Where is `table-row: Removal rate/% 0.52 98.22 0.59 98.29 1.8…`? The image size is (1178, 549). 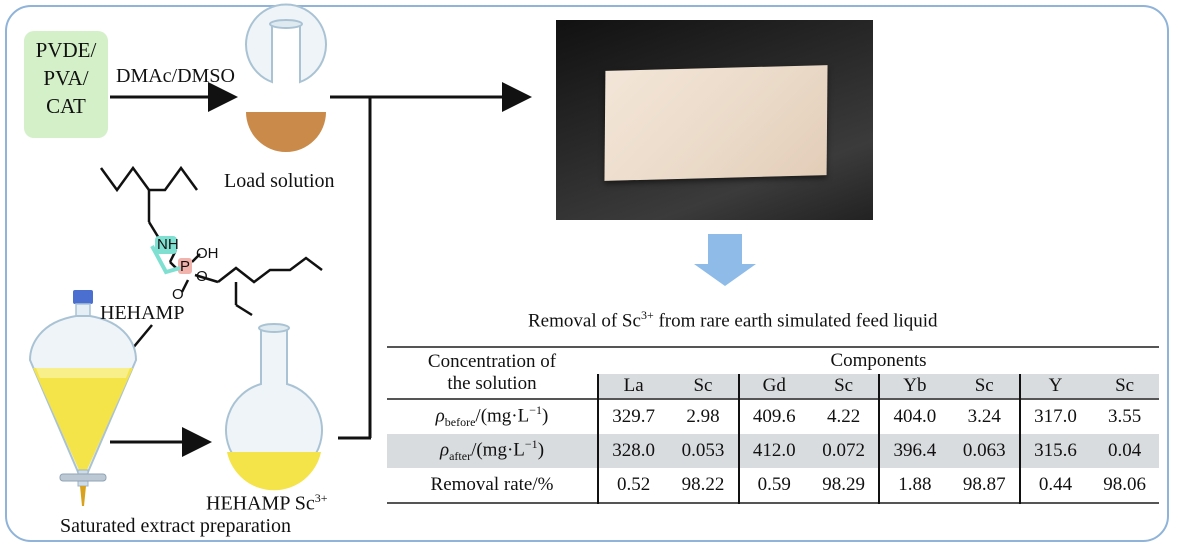 table-row: Removal rate/% 0.52 98.22 0.59 98.29 1.8… is located at coordinates (773, 485).